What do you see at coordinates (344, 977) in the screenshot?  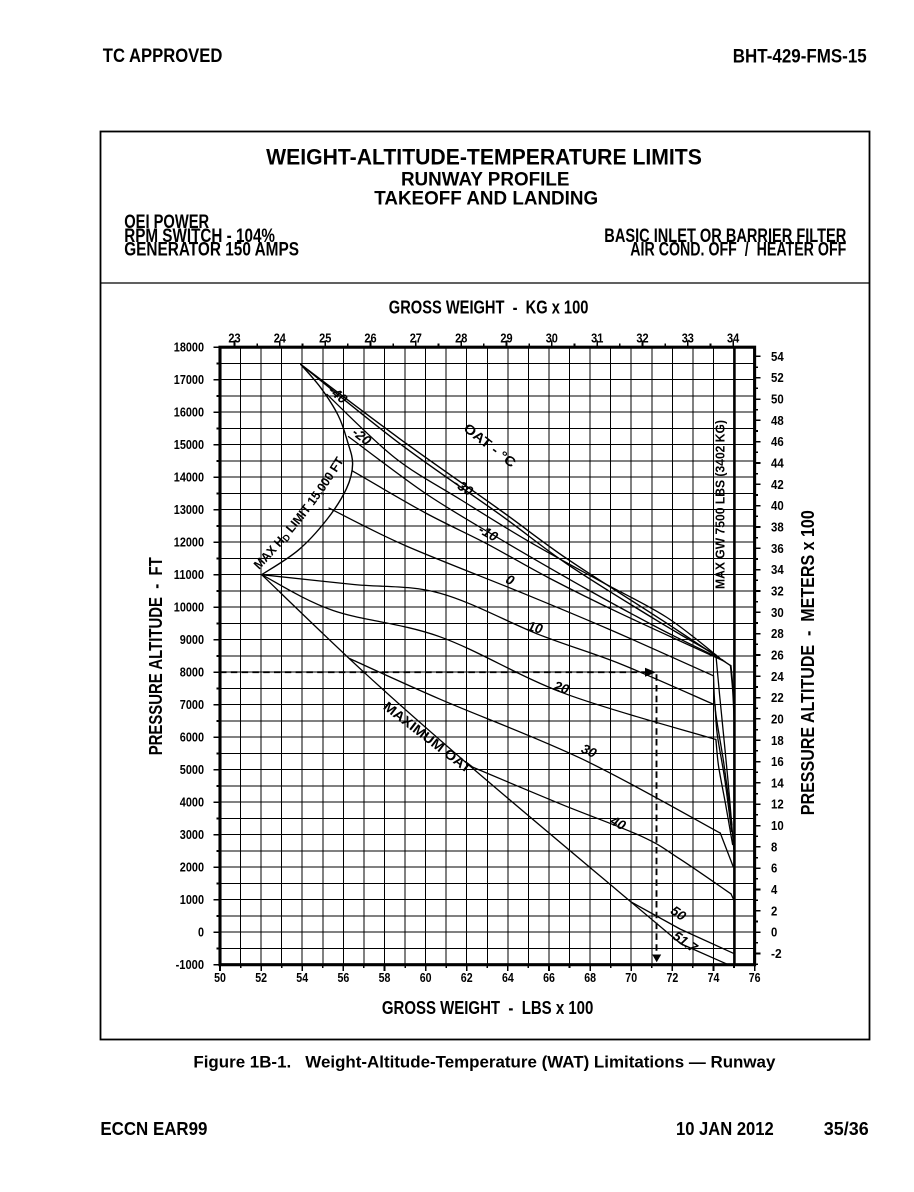 I see `svg-text: 56` at bounding box center [344, 977].